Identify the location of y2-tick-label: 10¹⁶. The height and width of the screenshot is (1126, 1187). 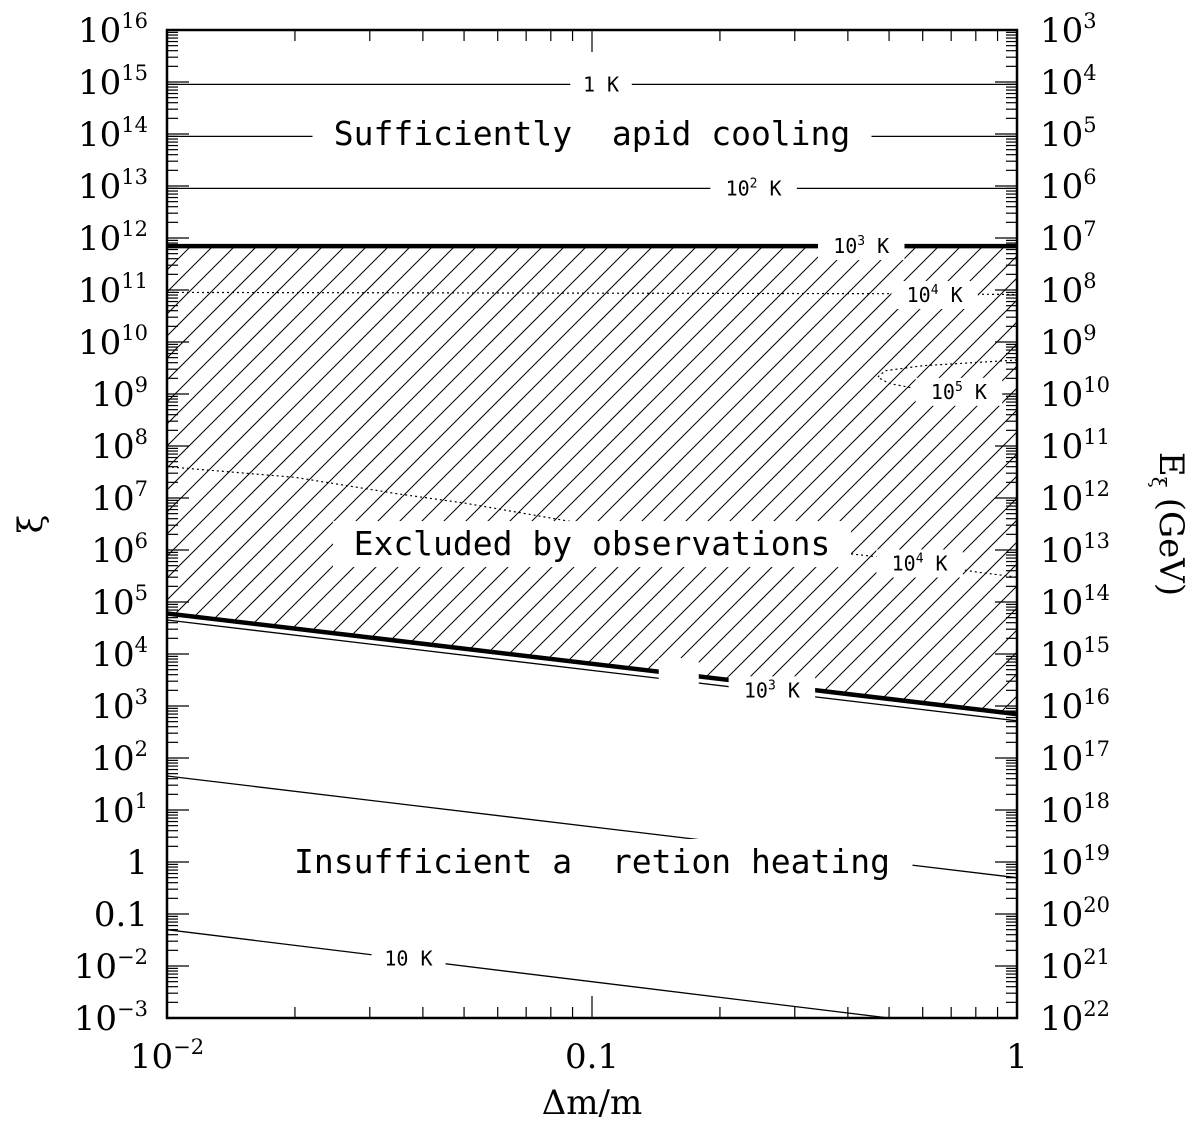
(1075, 706).